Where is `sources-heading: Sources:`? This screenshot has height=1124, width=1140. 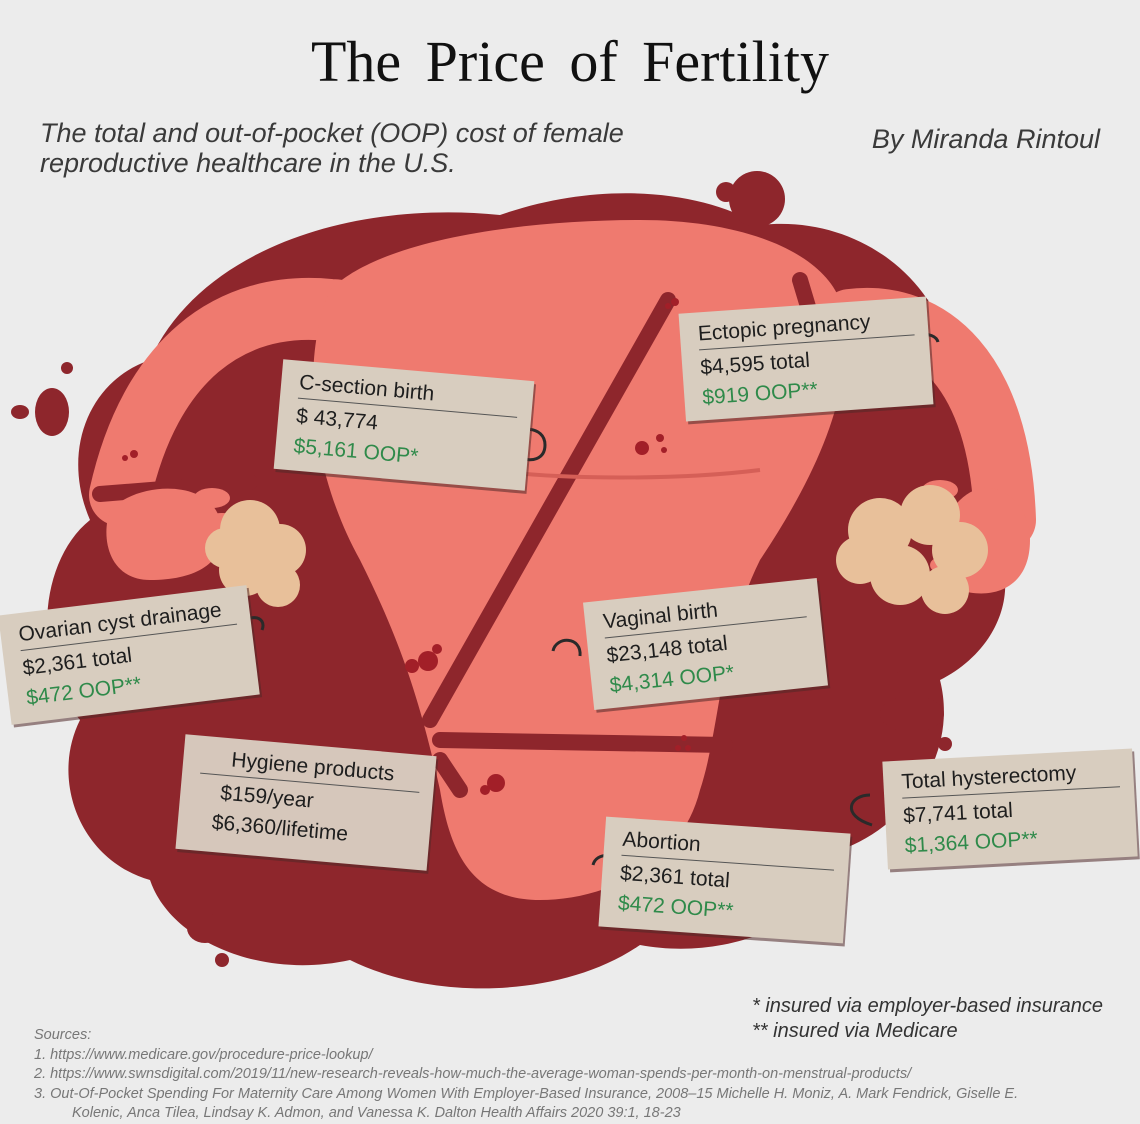
sources-heading: Sources: is located at coordinates (63, 1035).